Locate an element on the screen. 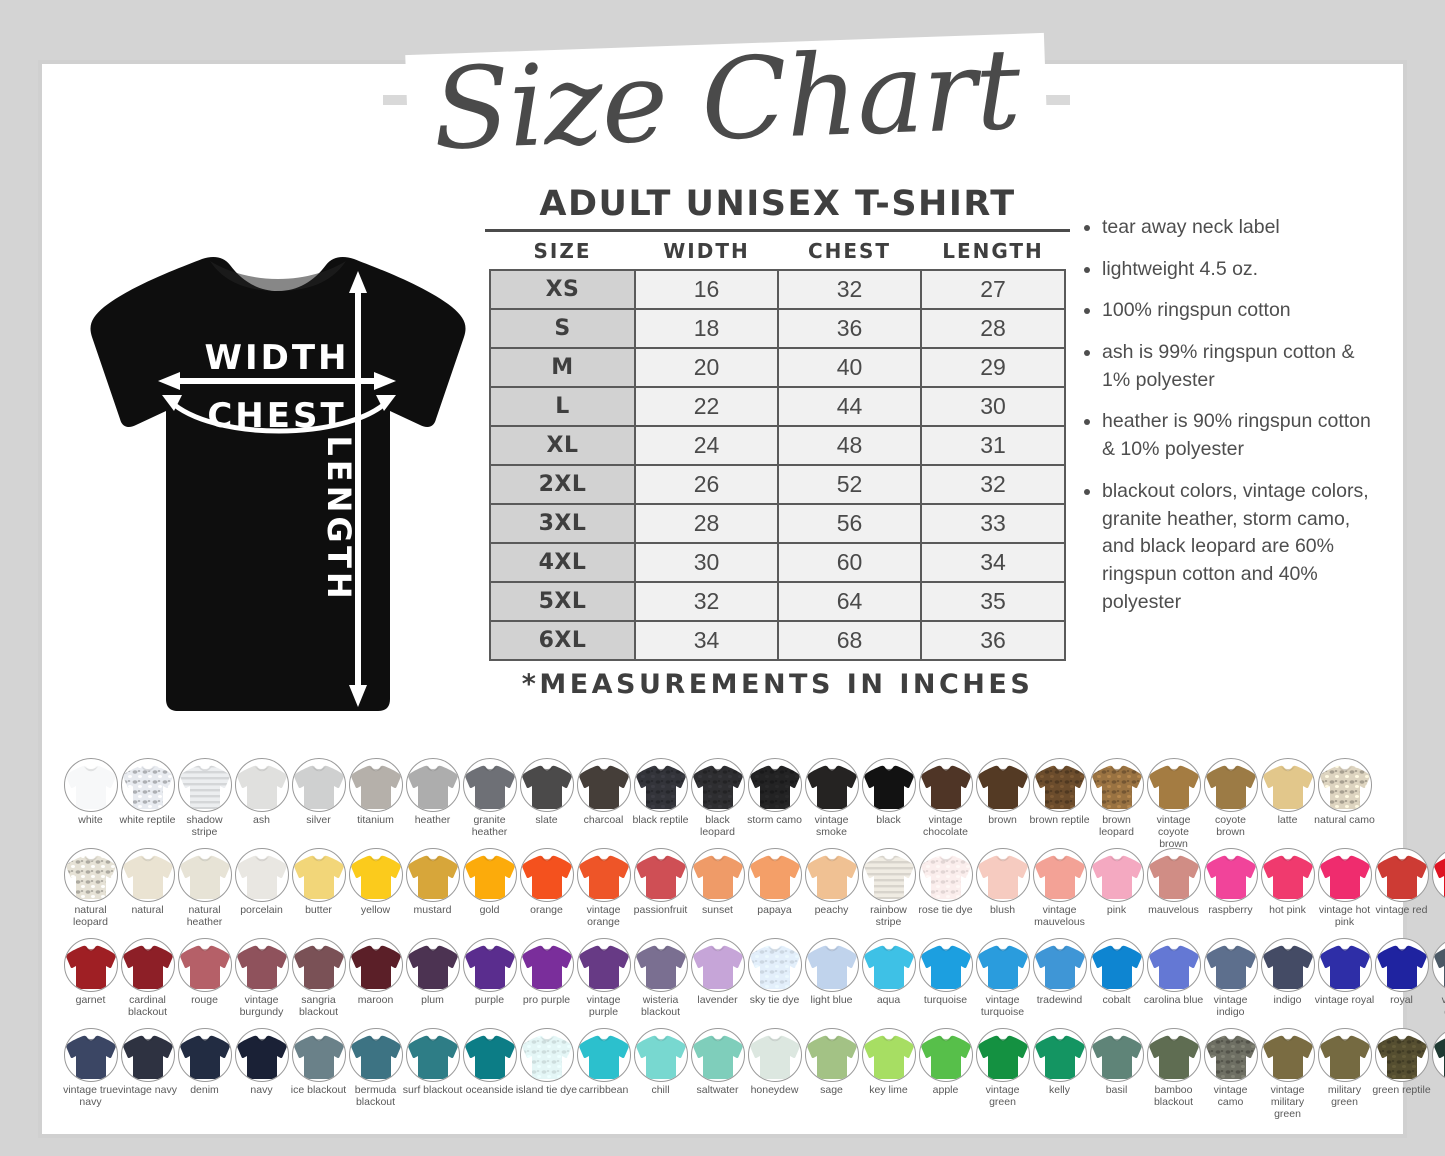 This screenshot has height=1156, width=1445. color-swatch: rose tie dye is located at coordinates (945, 882).